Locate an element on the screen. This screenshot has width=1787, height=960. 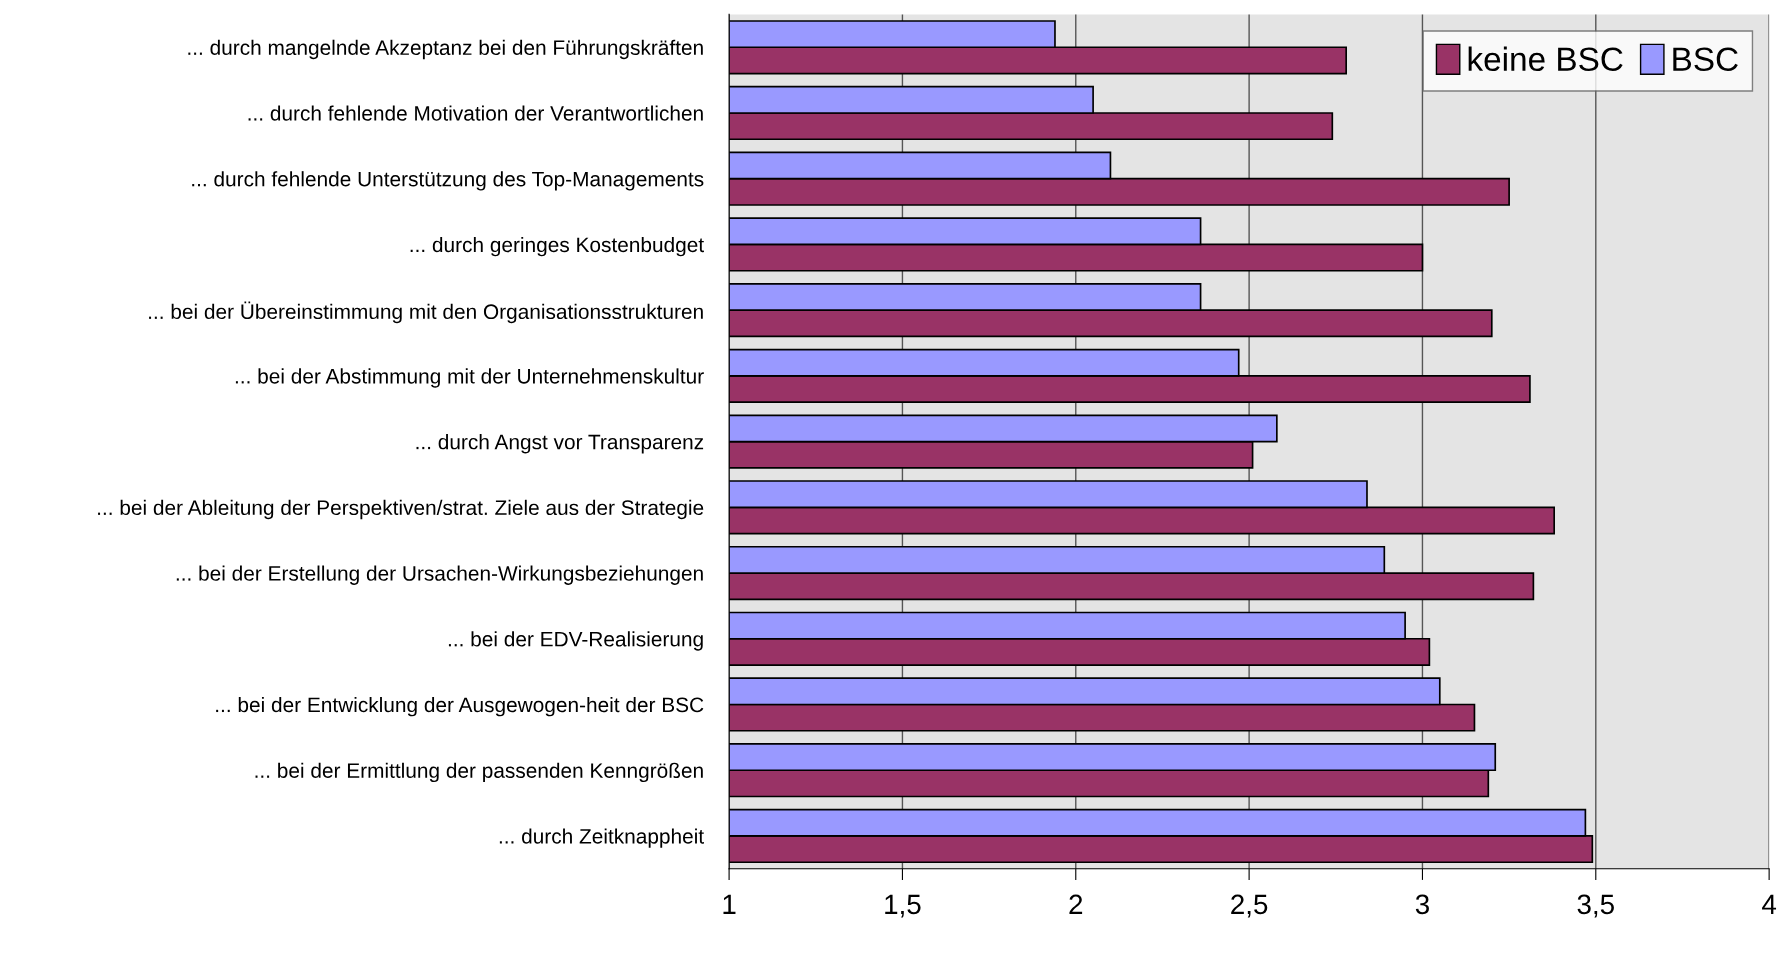
legend-label: keine BSC is located at coordinates (1545, 59).